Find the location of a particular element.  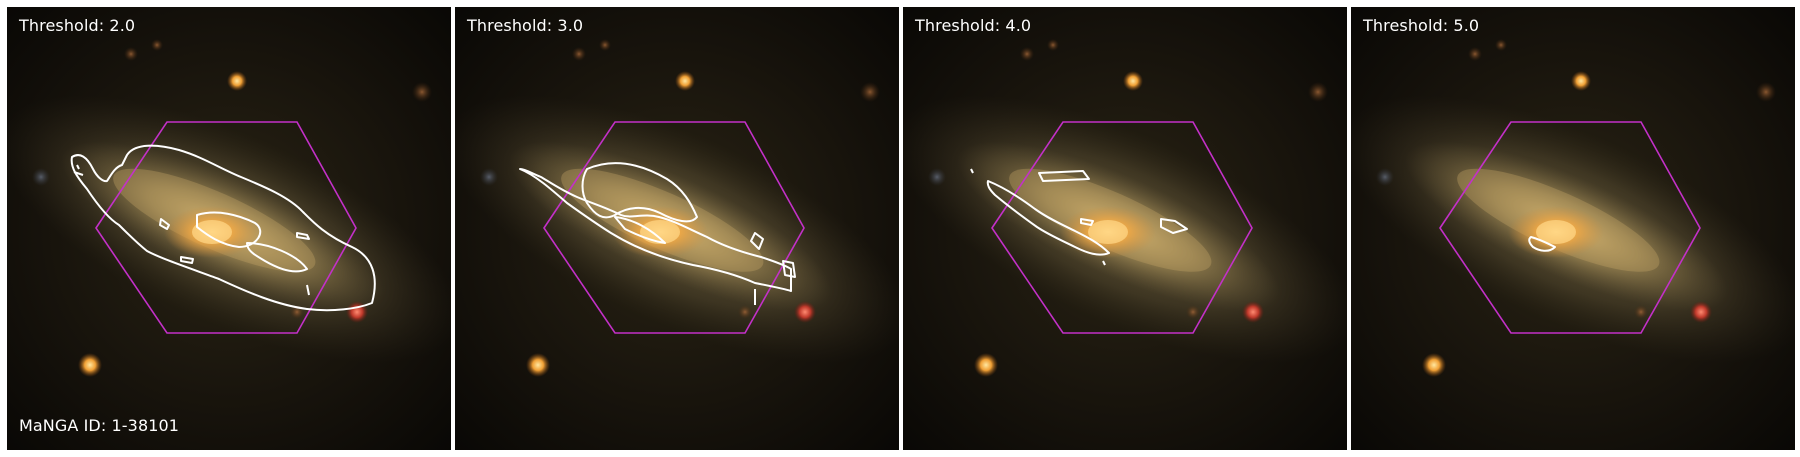

manga-id-label: MaNGA ID: 1-38101 is located at coordinates (99, 425).